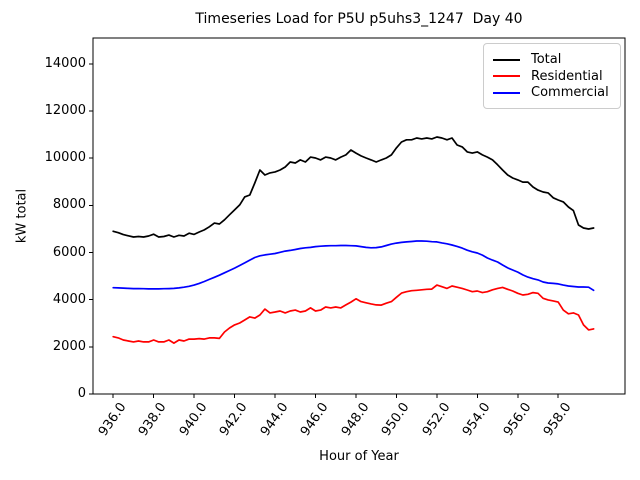 The width and height of the screenshot is (640, 480). Describe the element at coordinates (69, 346) in the screenshot. I see `y-tick-label: 2000` at that location.